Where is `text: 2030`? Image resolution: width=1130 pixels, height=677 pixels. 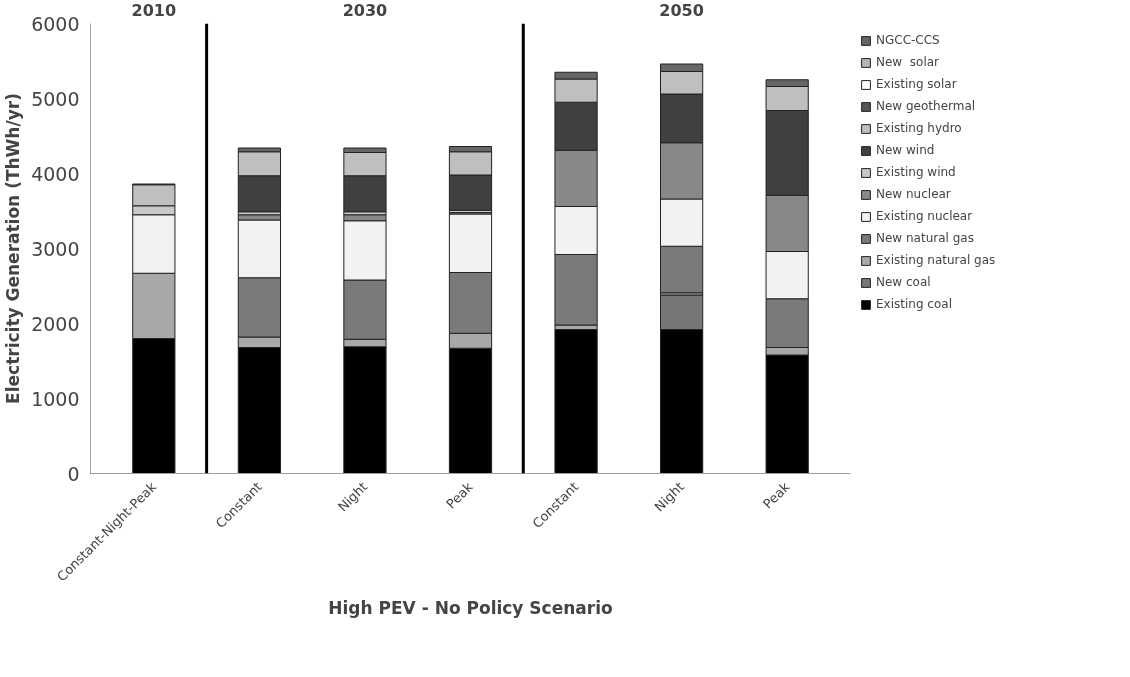 text: 2030 is located at coordinates (365, 10).